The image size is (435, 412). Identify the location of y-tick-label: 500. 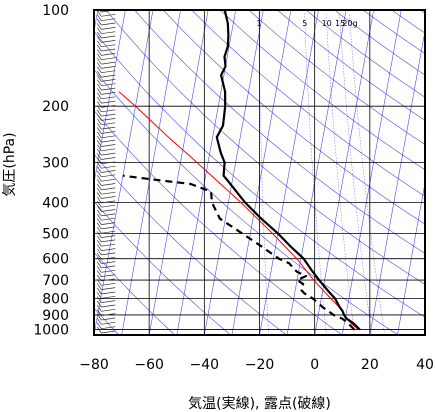
(55, 234).